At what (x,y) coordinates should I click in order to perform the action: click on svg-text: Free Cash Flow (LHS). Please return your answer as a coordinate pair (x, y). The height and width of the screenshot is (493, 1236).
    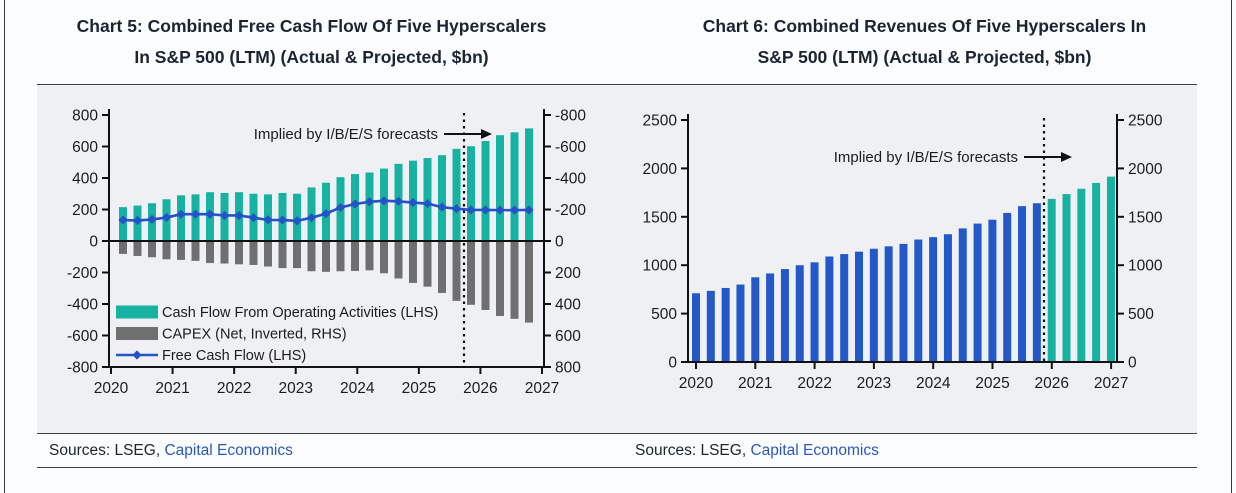
    Looking at the image, I should click on (234, 356).